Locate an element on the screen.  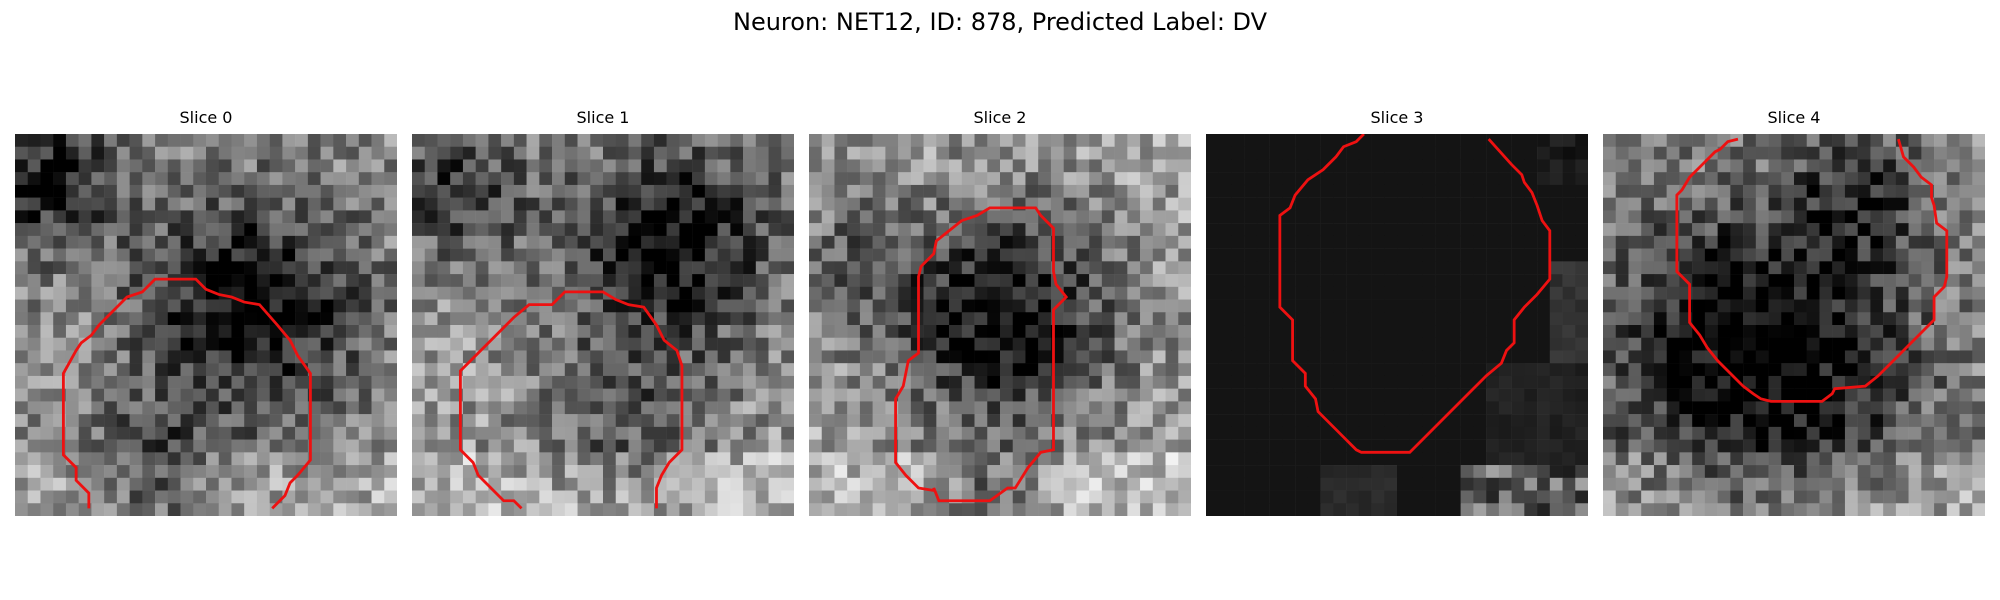
slice-title-1: Slice 1 is located at coordinates (603, 117).